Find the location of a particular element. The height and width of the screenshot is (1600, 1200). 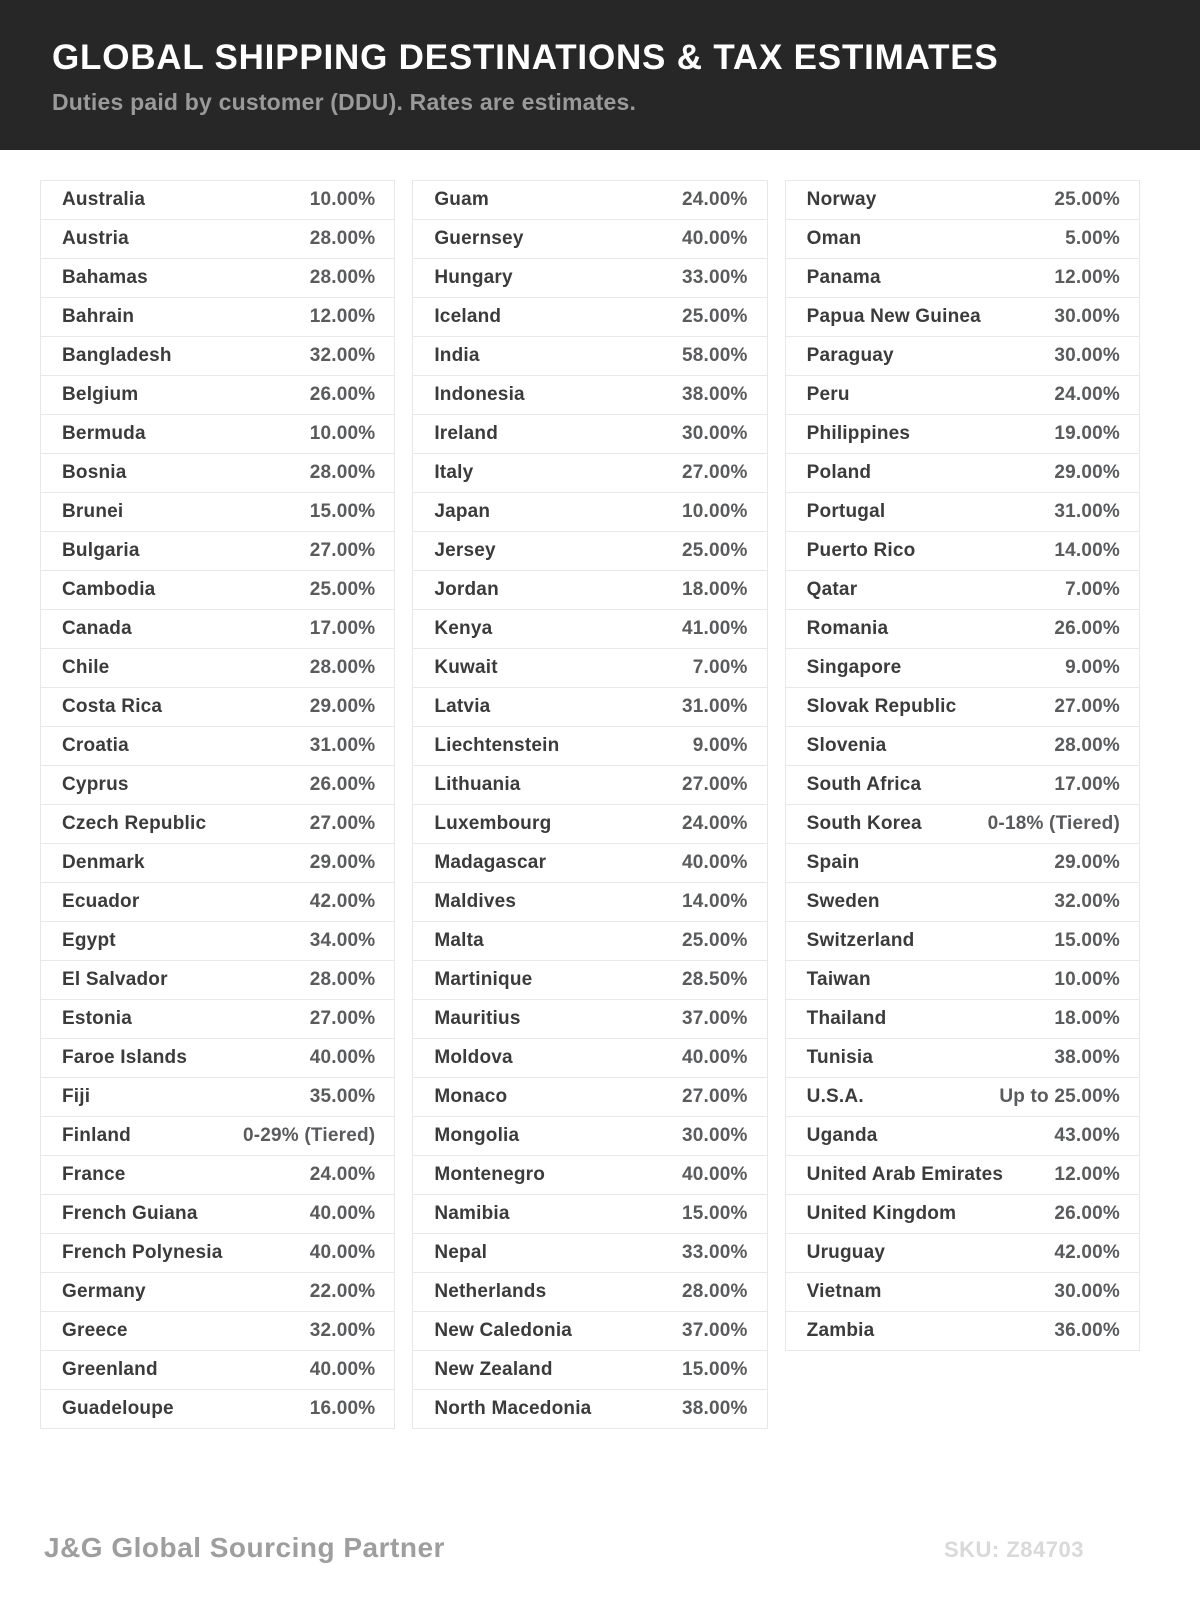

tax-rate: 22.00% is located at coordinates (342, 1291).